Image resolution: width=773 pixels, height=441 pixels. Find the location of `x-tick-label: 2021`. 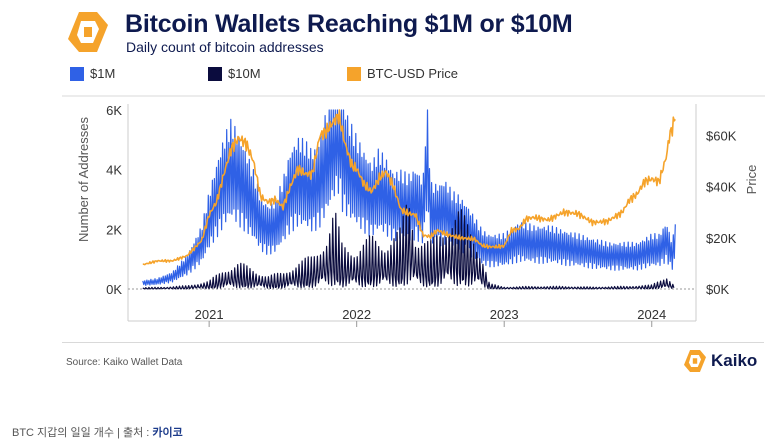

x-tick-label: 2021 is located at coordinates (209, 314).